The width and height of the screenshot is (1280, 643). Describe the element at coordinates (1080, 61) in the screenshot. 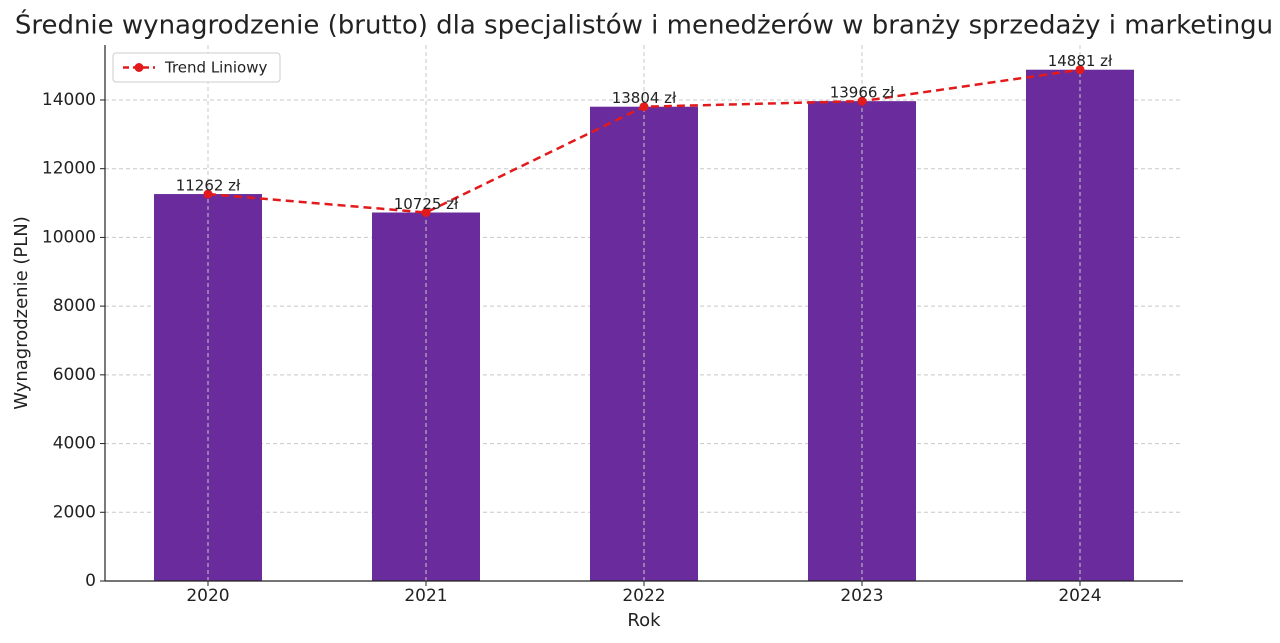

I see `data-label: 14881 zł` at that location.